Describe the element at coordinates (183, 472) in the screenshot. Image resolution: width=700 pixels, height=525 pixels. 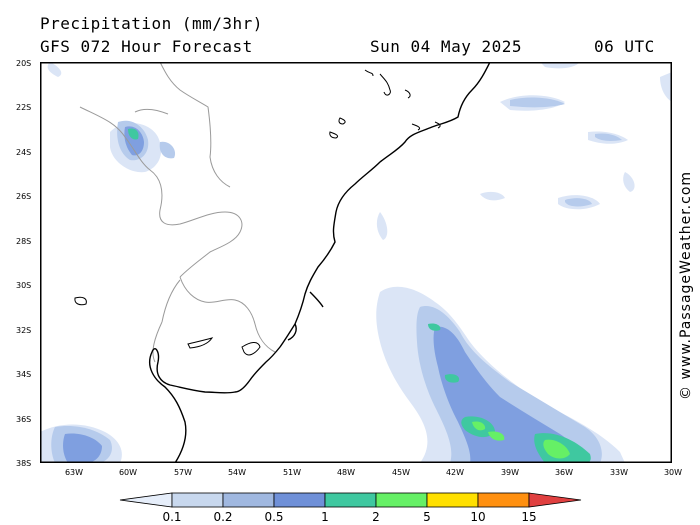
I see `lon-tick-label: 57W` at that location.